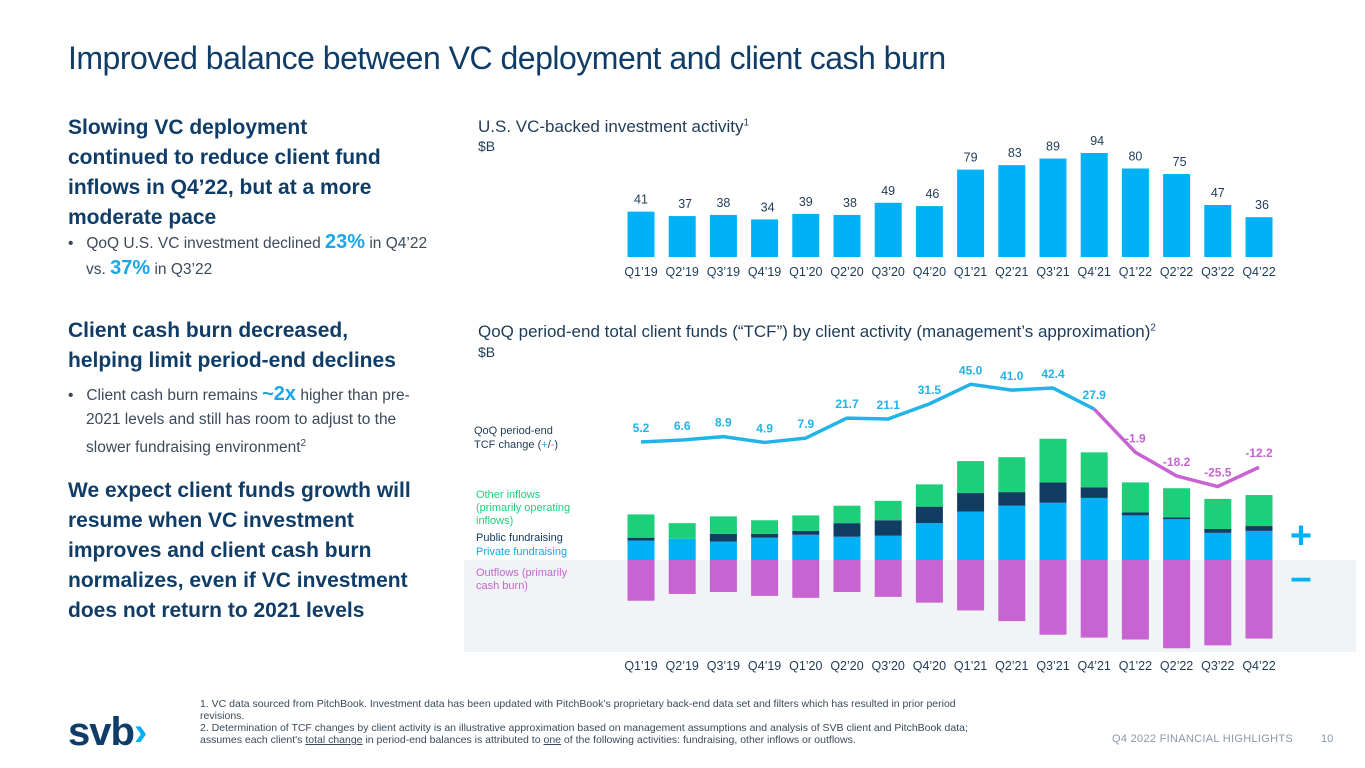 The width and height of the screenshot is (1365, 768). I want to click on vc-x-tick-label: Q3’22, so click(1217, 272).